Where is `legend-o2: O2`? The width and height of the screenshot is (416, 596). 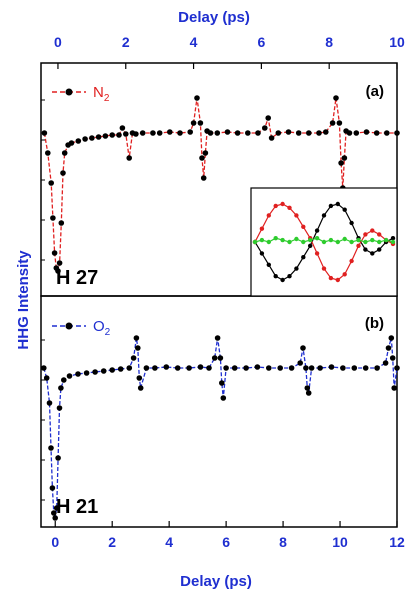 legend-o2: O2 is located at coordinates (81, 328).